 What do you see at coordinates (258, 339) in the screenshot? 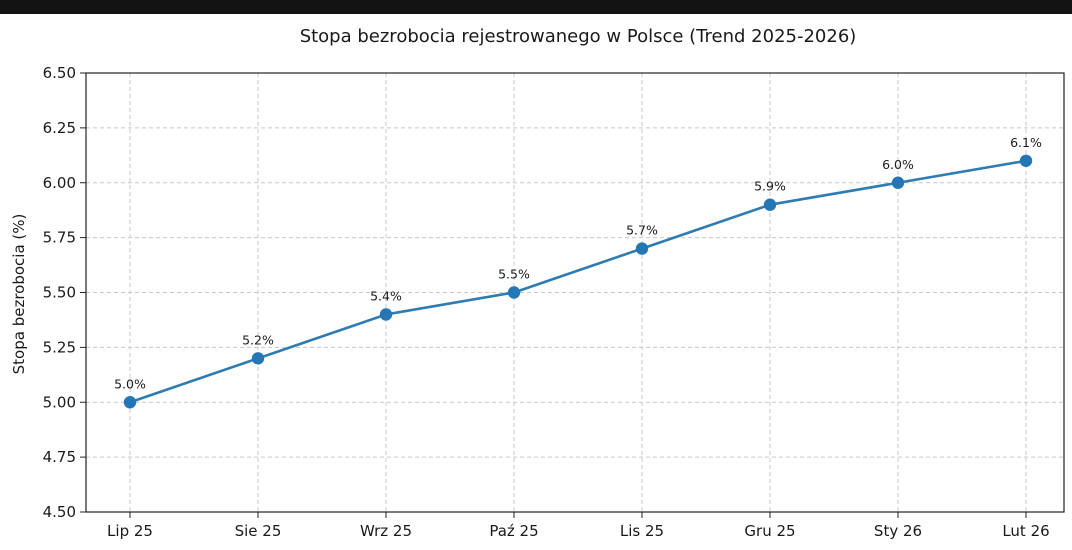
I see `data-label: 5.2%` at bounding box center [258, 339].